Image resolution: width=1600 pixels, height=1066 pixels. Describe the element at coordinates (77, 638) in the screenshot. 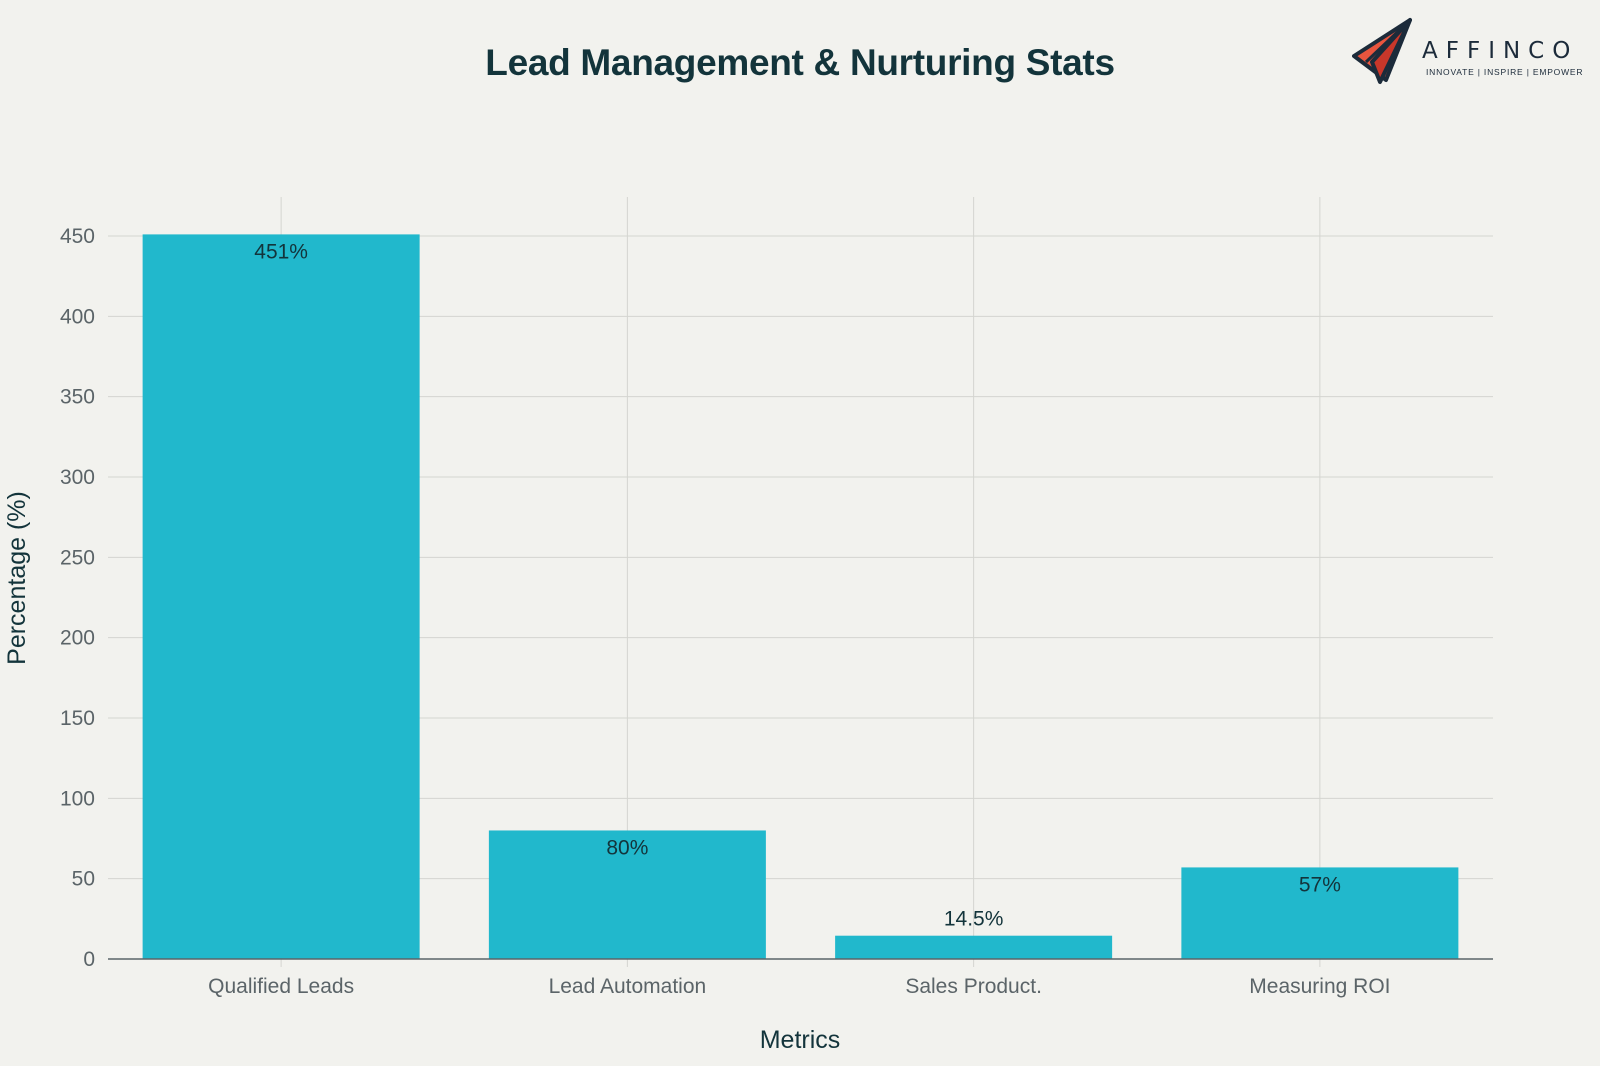

I see `y-tick-label: 200` at that location.